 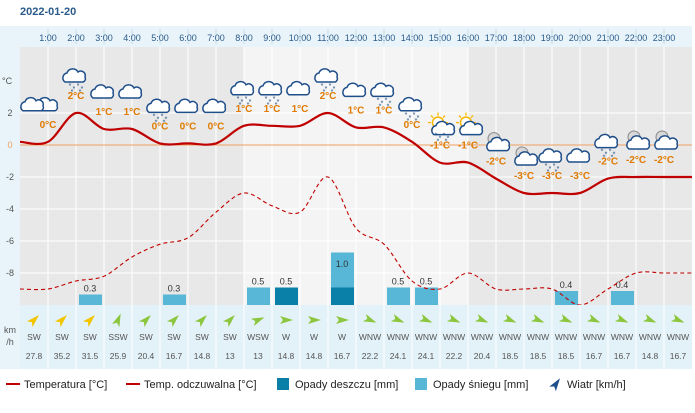 I want to click on wind-direction: SW, so click(x=146, y=337).